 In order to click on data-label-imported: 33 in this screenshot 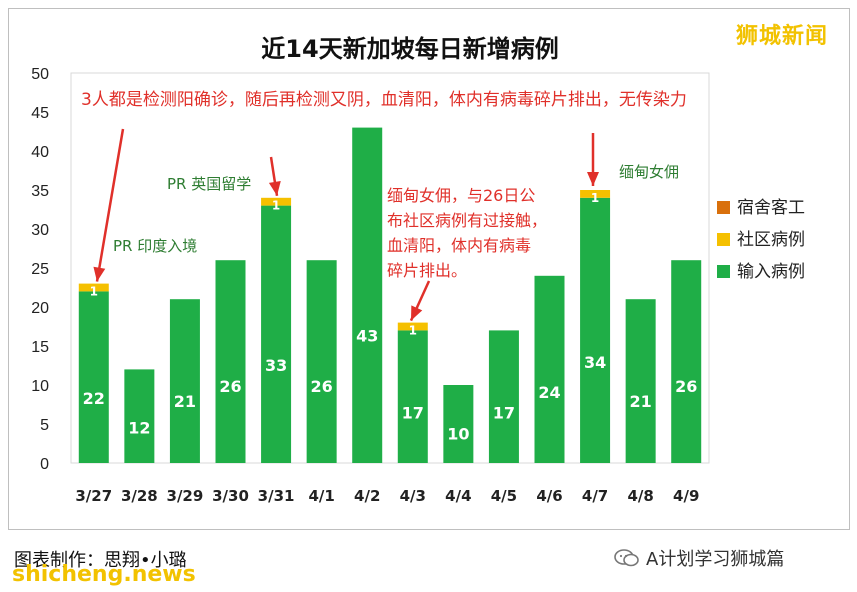, I will do `click(276, 365)`.